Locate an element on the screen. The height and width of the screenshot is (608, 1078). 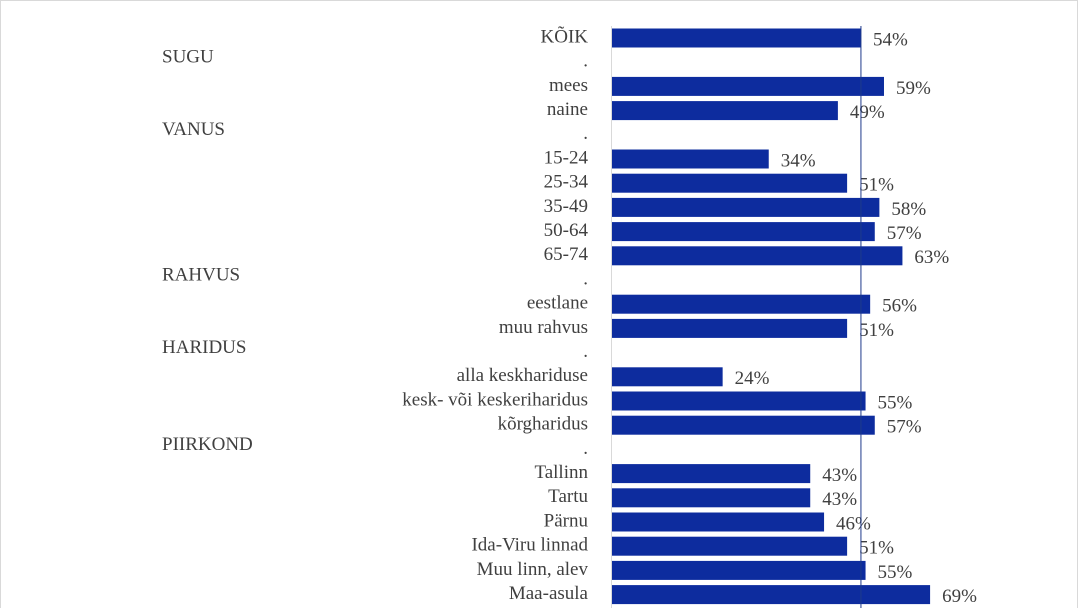
value-label: 46% is located at coordinates (853, 523).